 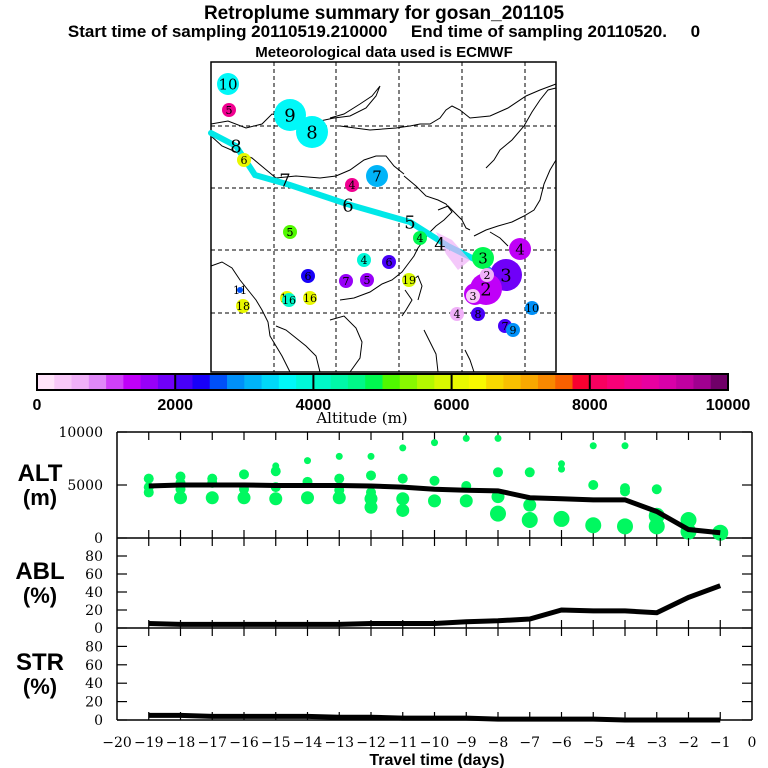 I want to click on x-tick-label: −16, so click(x=244, y=743).